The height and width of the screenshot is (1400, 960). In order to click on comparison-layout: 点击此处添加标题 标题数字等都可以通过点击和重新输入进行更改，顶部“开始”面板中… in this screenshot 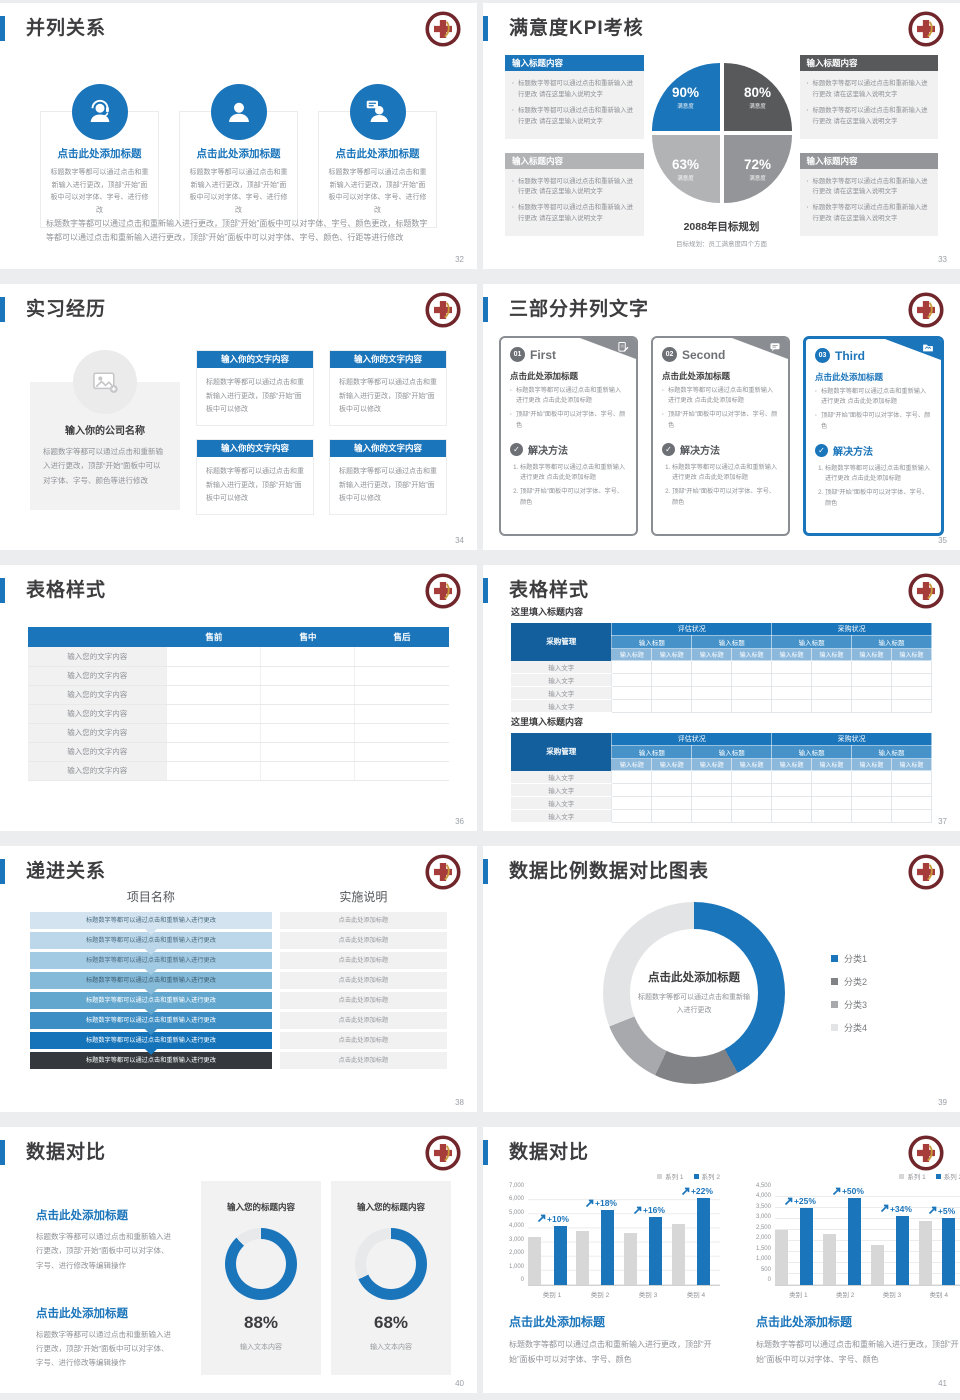, I will do `click(243, 1287)`.